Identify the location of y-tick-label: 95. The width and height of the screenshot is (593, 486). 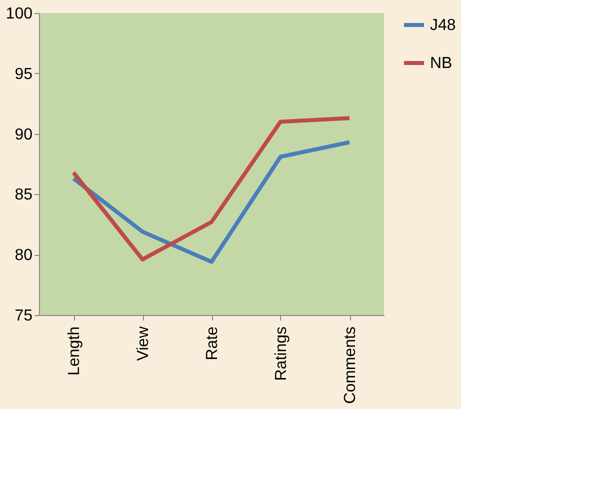
(23, 74).